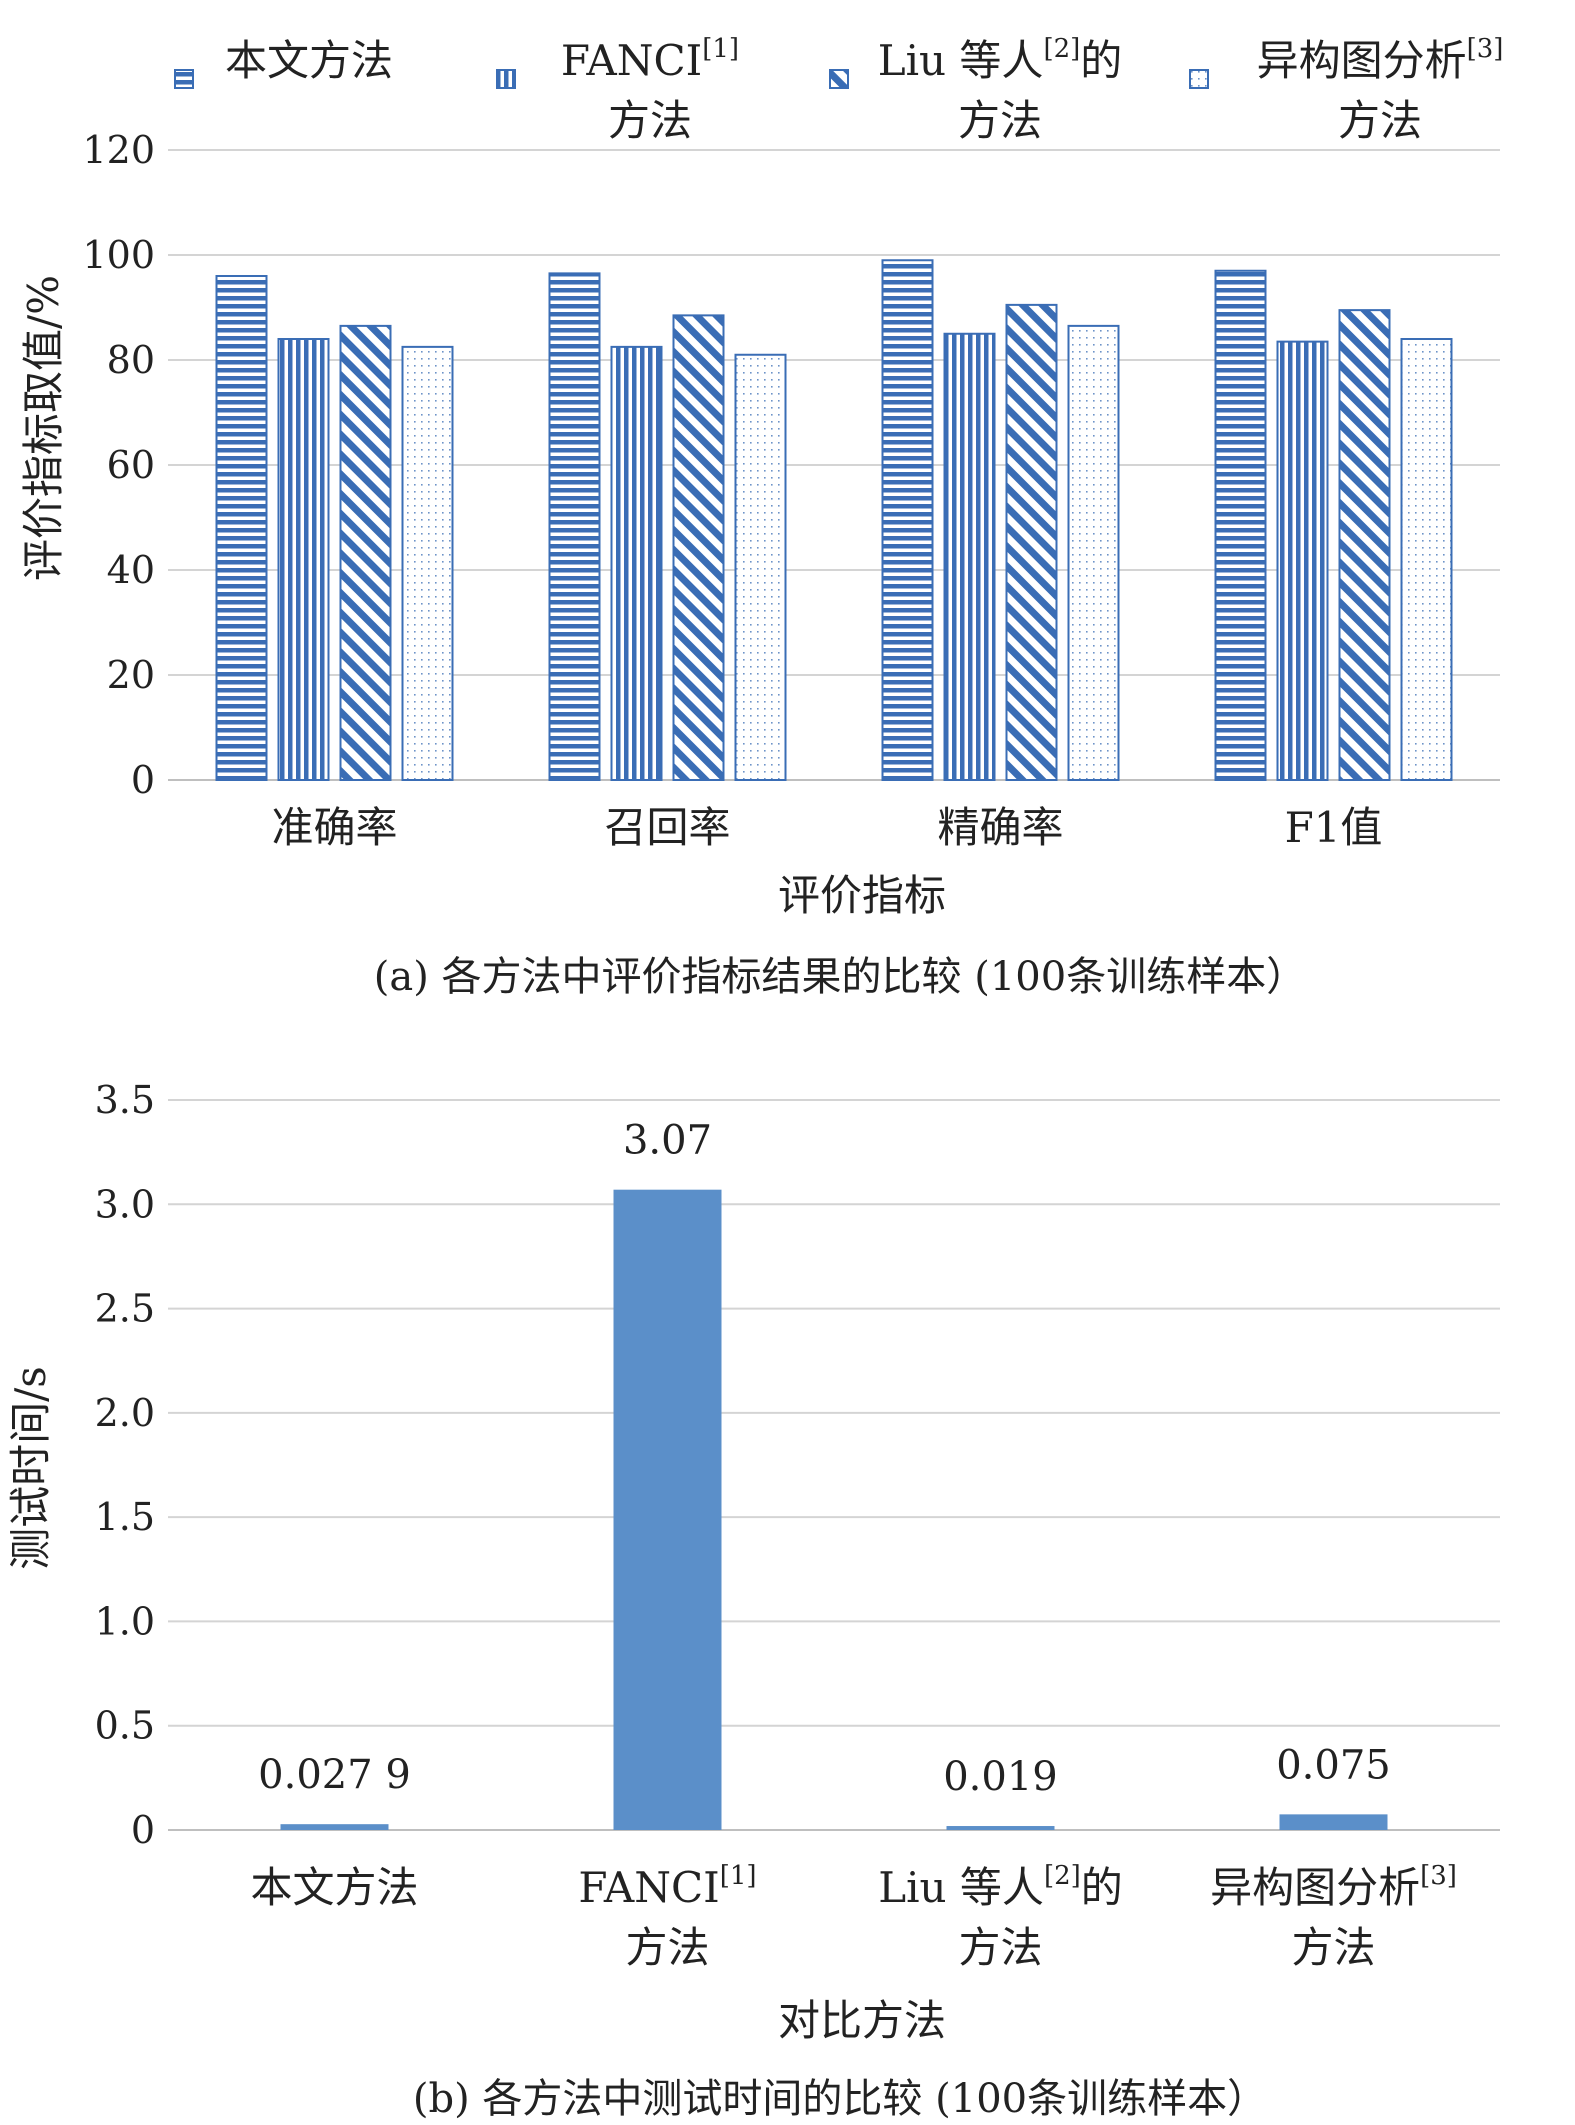  I want to click on x-tick-label: 本文方法, so click(334, 1887).